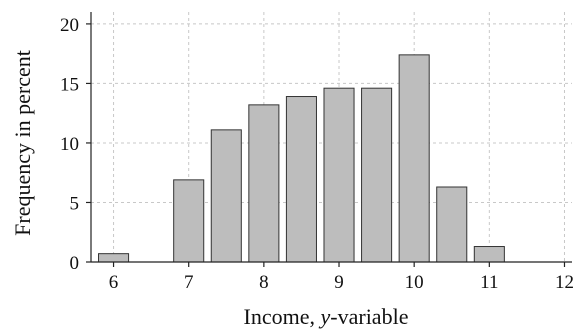 This screenshot has width=583, height=331. What do you see at coordinates (339, 282) in the screenshot?
I see `x-tick-label: 9` at bounding box center [339, 282].